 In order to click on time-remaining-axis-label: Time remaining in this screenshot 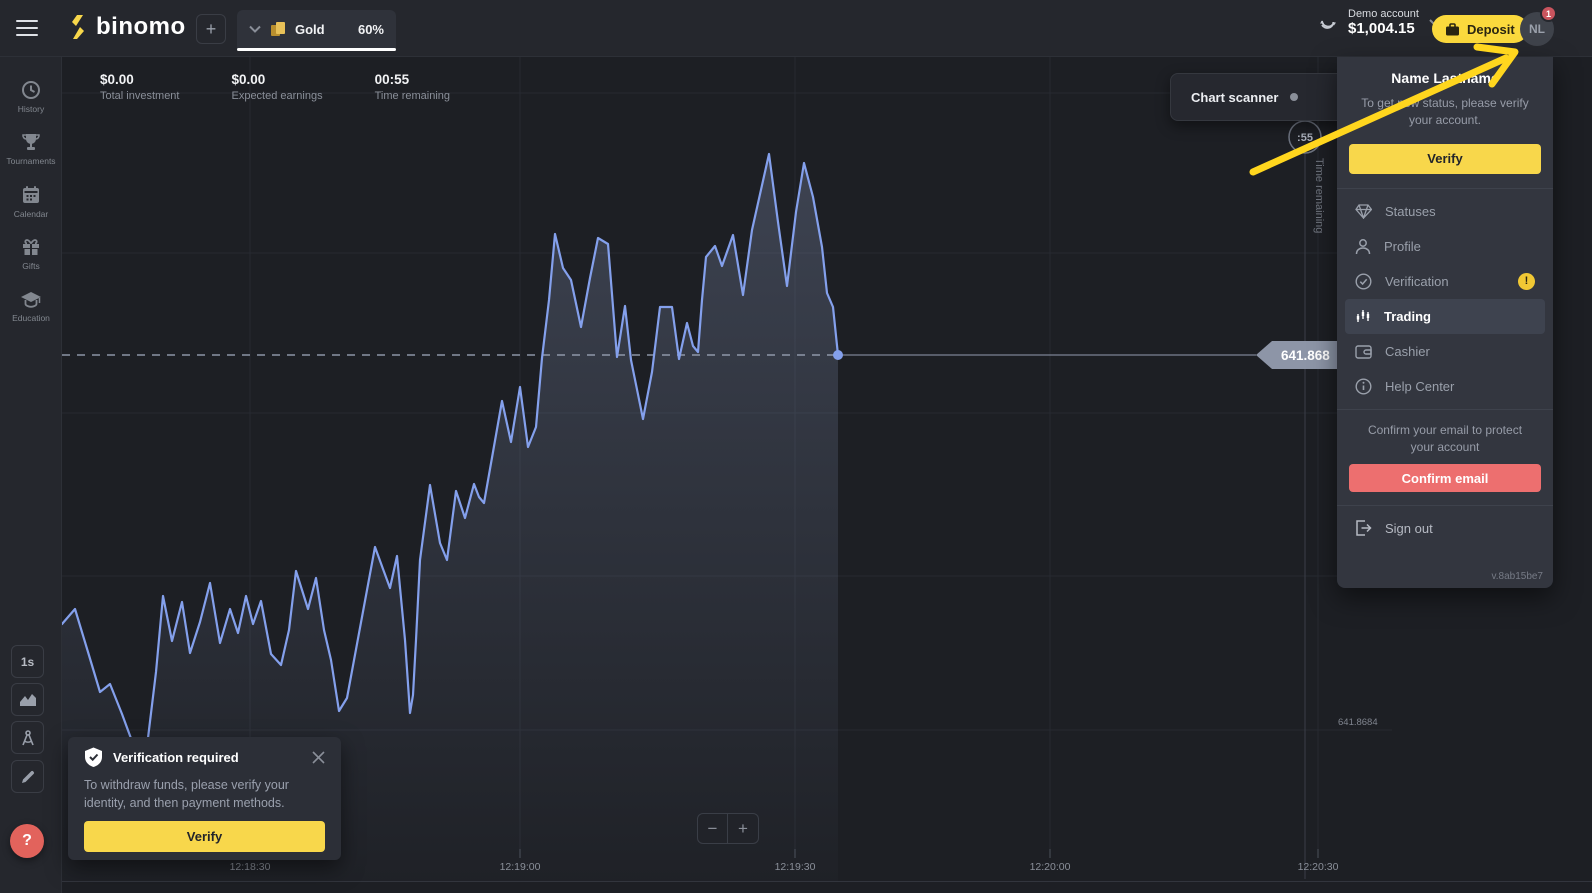, I will do `click(1319, 195)`.